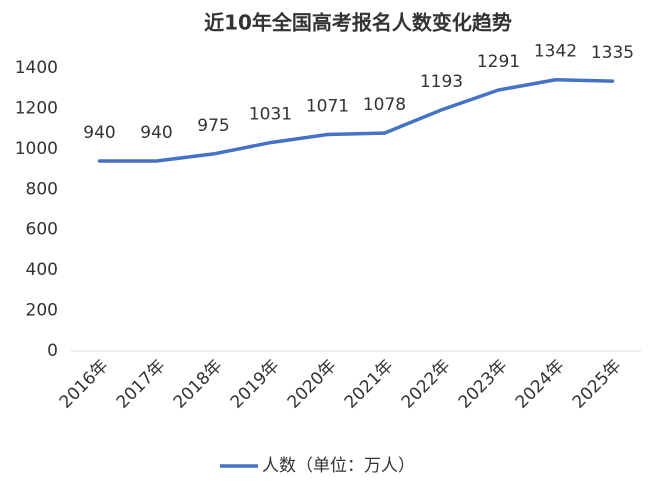 The width and height of the screenshot is (660, 487). Describe the element at coordinates (255, 384) in the screenshot. I see `x-tick-label: 2019年` at that location.